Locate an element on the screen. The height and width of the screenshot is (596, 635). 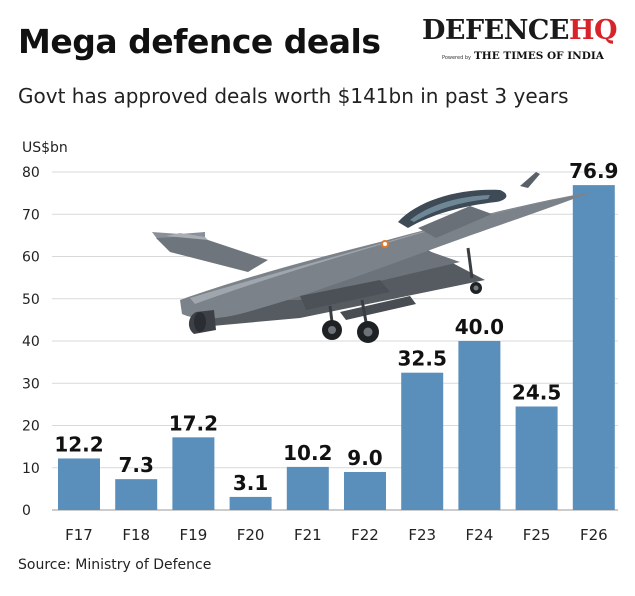
brand-powered-by: Powered by is located at coordinates (456, 58).